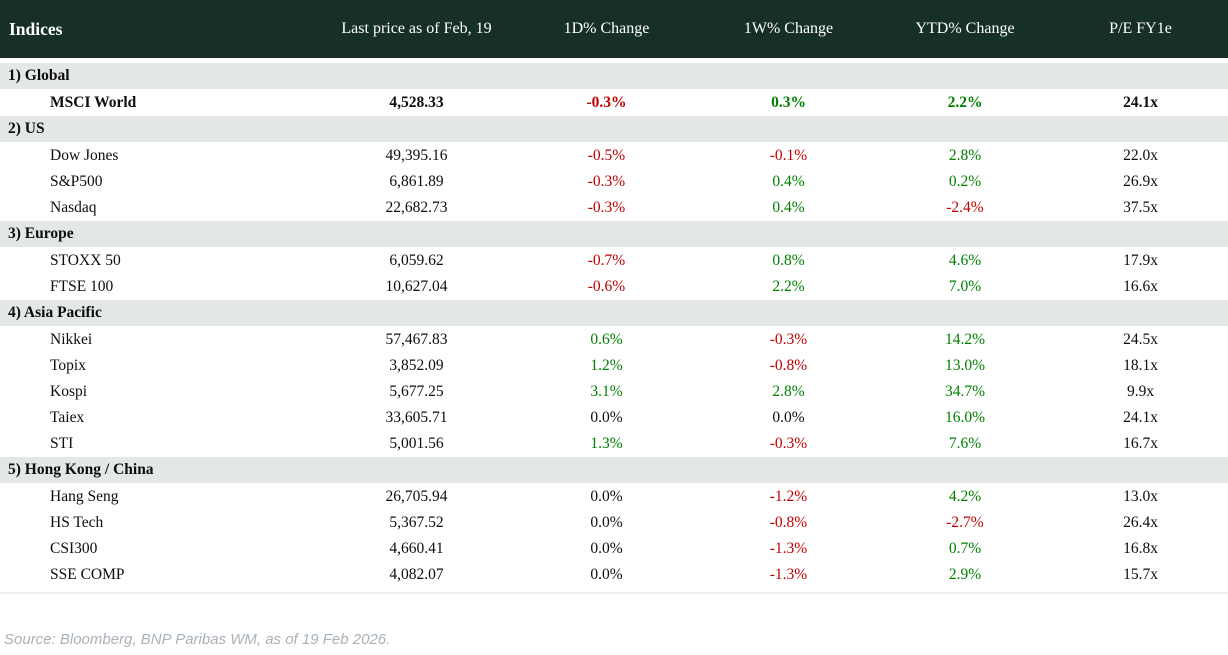  Describe the element at coordinates (614, 129) in the screenshot. I see `section-header: 2) US` at that location.